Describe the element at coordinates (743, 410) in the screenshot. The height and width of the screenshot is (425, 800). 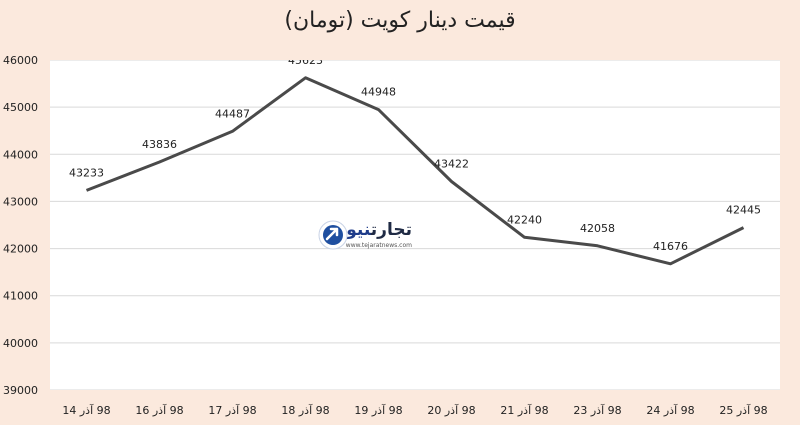
I see `x-tick-label: 98 آذر 25` at that location.